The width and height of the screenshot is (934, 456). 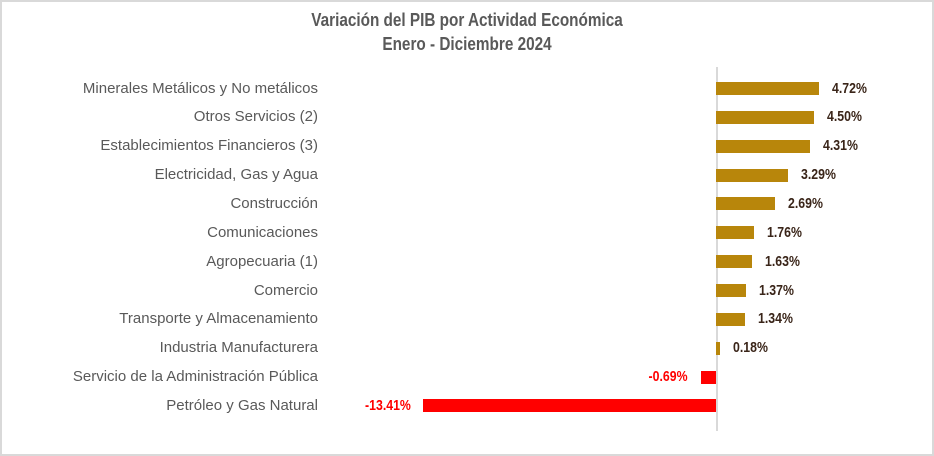 What do you see at coordinates (785, 232) in the screenshot?
I see `value-label: 1.76%` at bounding box center [785, 232].